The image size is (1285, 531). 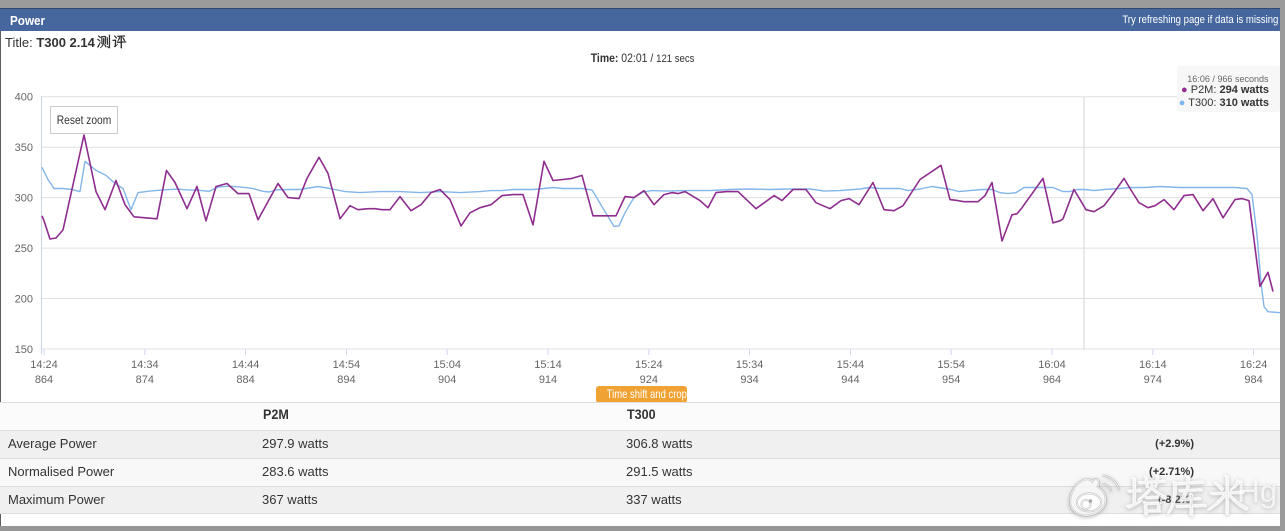 I want to click on svg-text: 14:24, so click(x=44, y=365).